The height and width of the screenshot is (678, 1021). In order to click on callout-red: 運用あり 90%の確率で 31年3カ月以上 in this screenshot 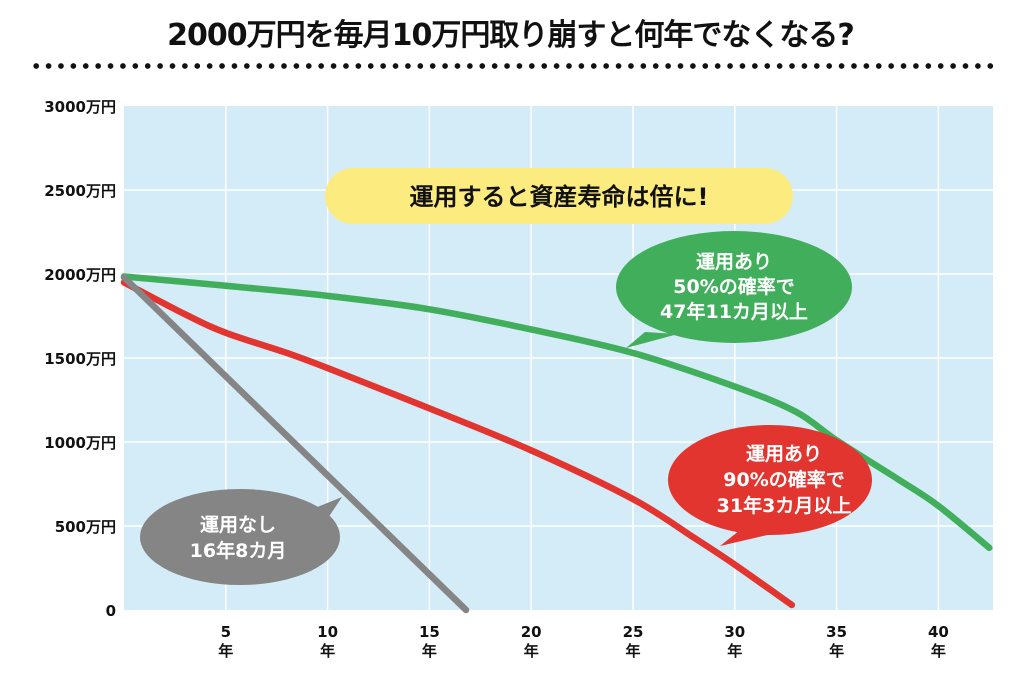, I will do `click(770, 485)`.